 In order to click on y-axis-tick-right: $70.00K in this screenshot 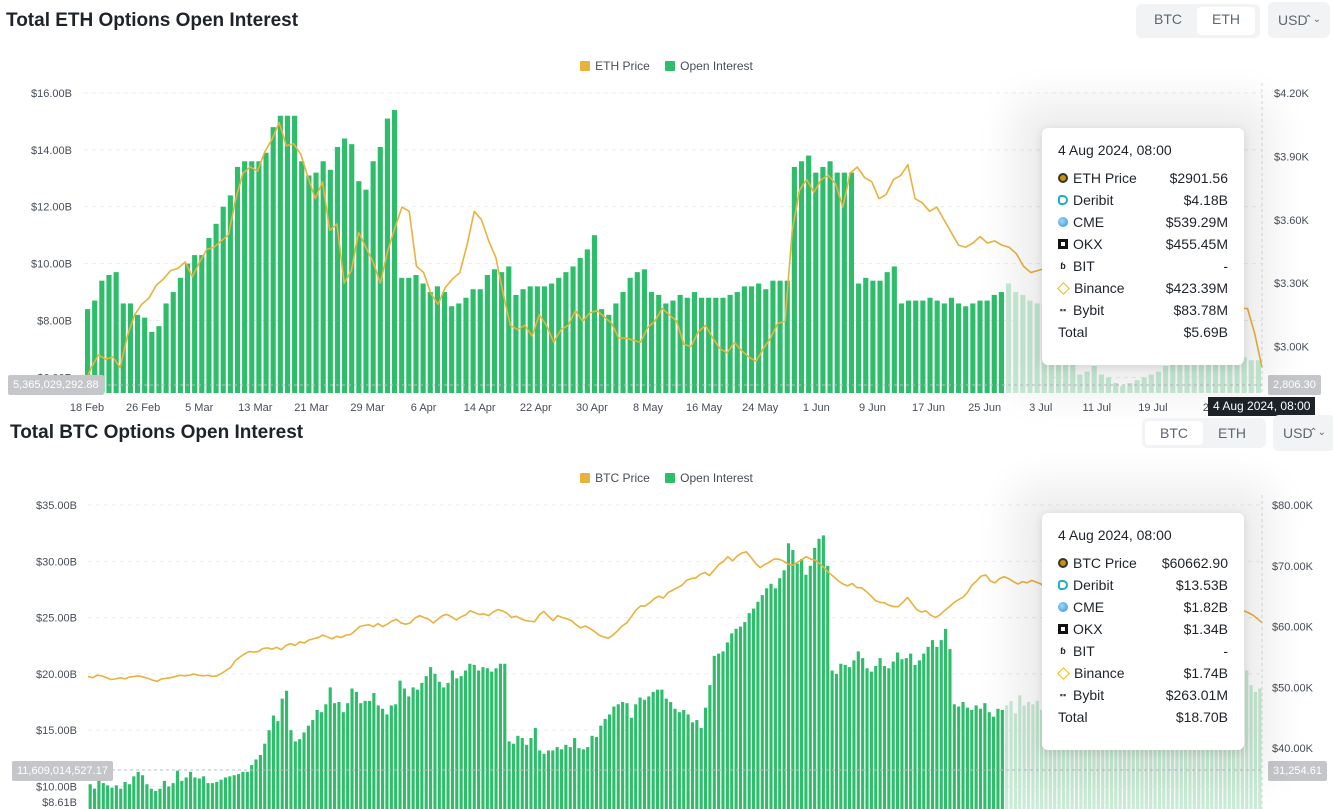, I will do `click(1293, 567)`.